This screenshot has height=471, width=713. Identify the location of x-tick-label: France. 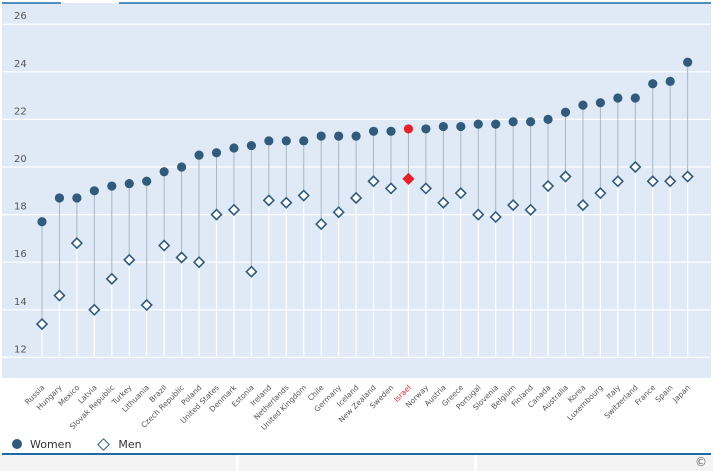
(645, 395).